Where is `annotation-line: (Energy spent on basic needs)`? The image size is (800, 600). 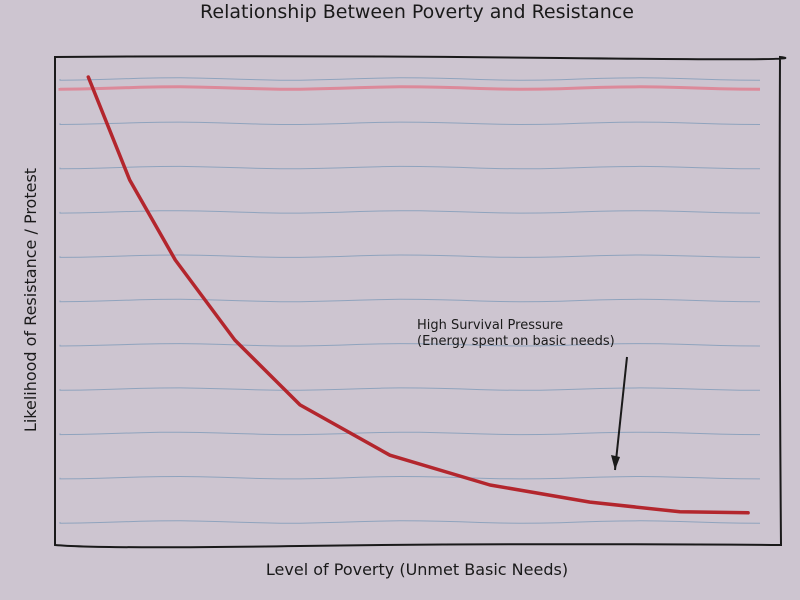 annotation-line: (Energy spent on basic needs) is located at coordinates (516, 341).